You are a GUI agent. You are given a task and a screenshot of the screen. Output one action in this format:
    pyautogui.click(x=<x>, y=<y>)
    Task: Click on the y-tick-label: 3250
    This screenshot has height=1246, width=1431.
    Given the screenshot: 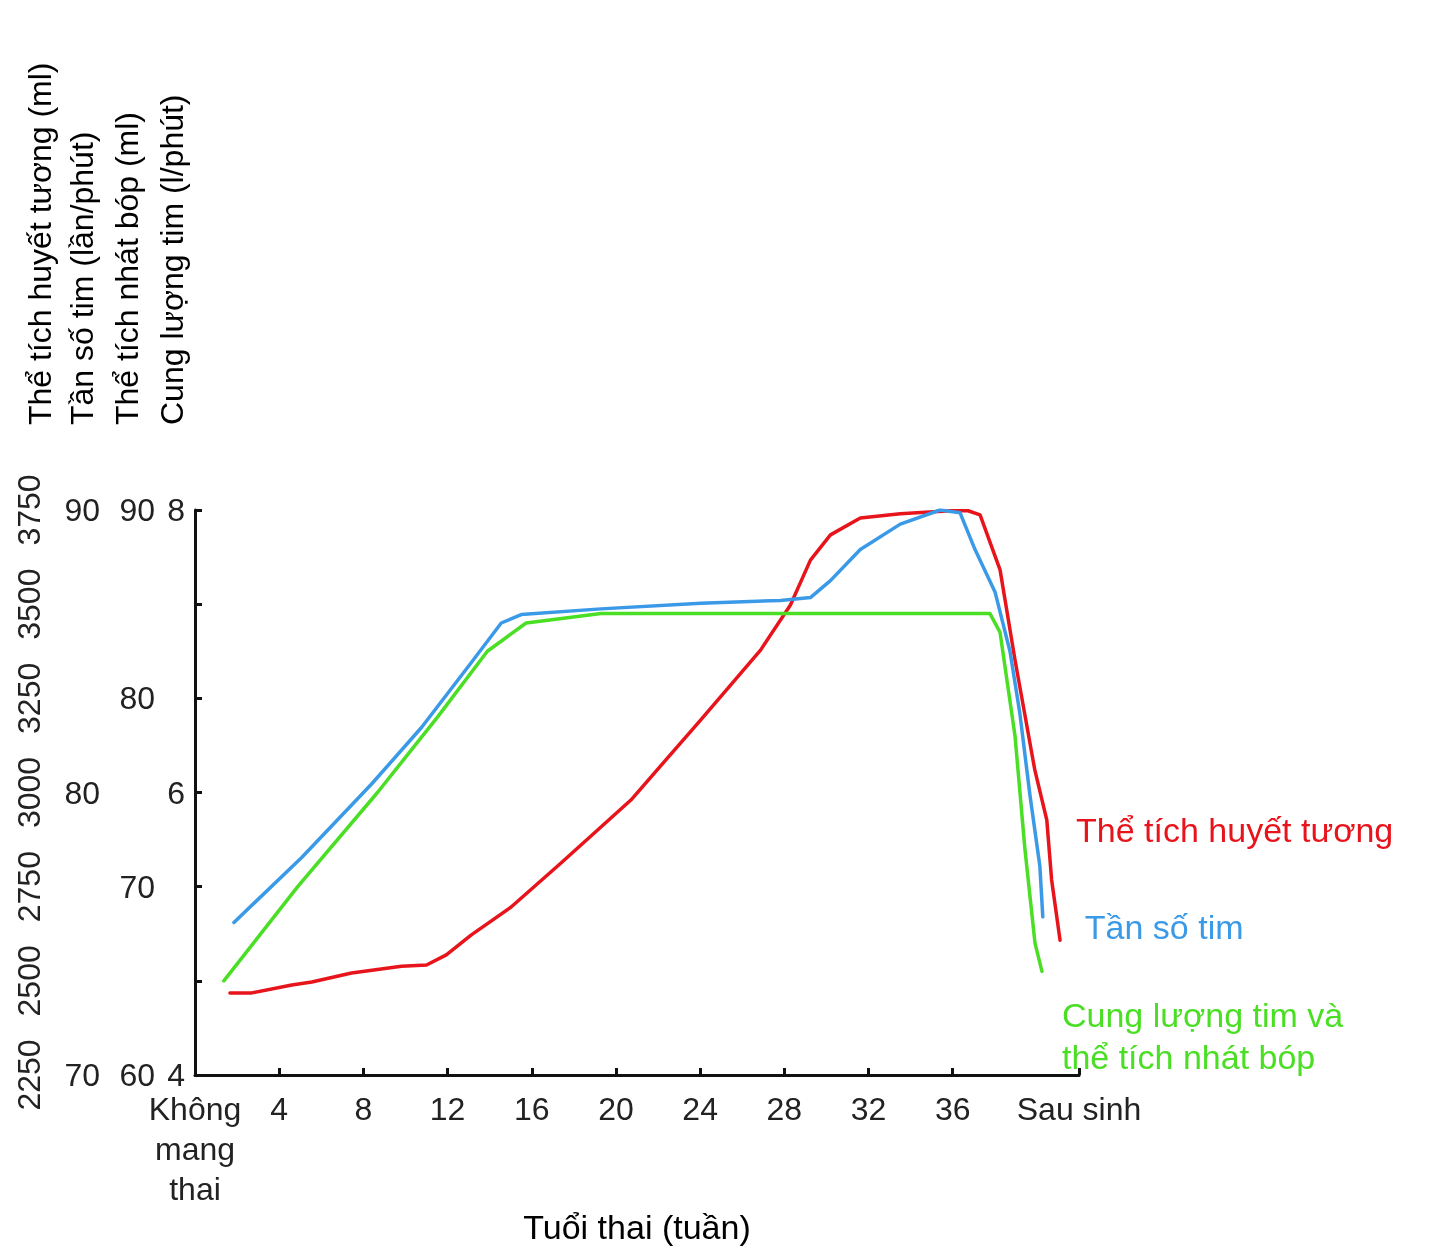 What is the action you would take?
    pyautogui.click(x=29, y=698)
    